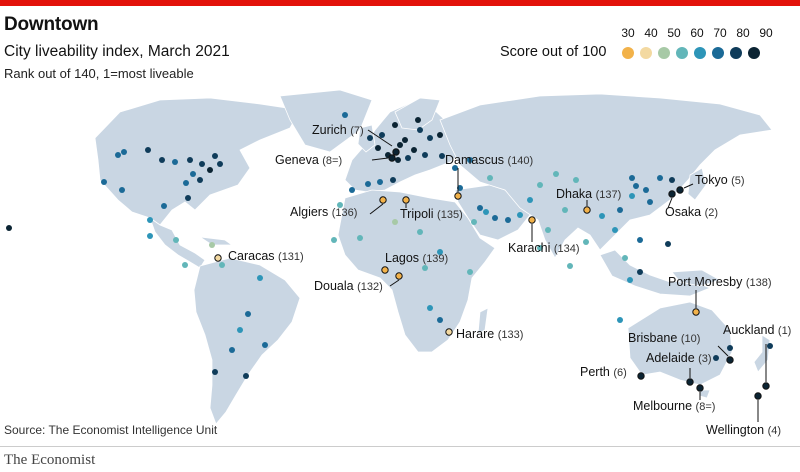  I want to click on city-label-melbourne: Melbourne (8=), so click(674, 406).